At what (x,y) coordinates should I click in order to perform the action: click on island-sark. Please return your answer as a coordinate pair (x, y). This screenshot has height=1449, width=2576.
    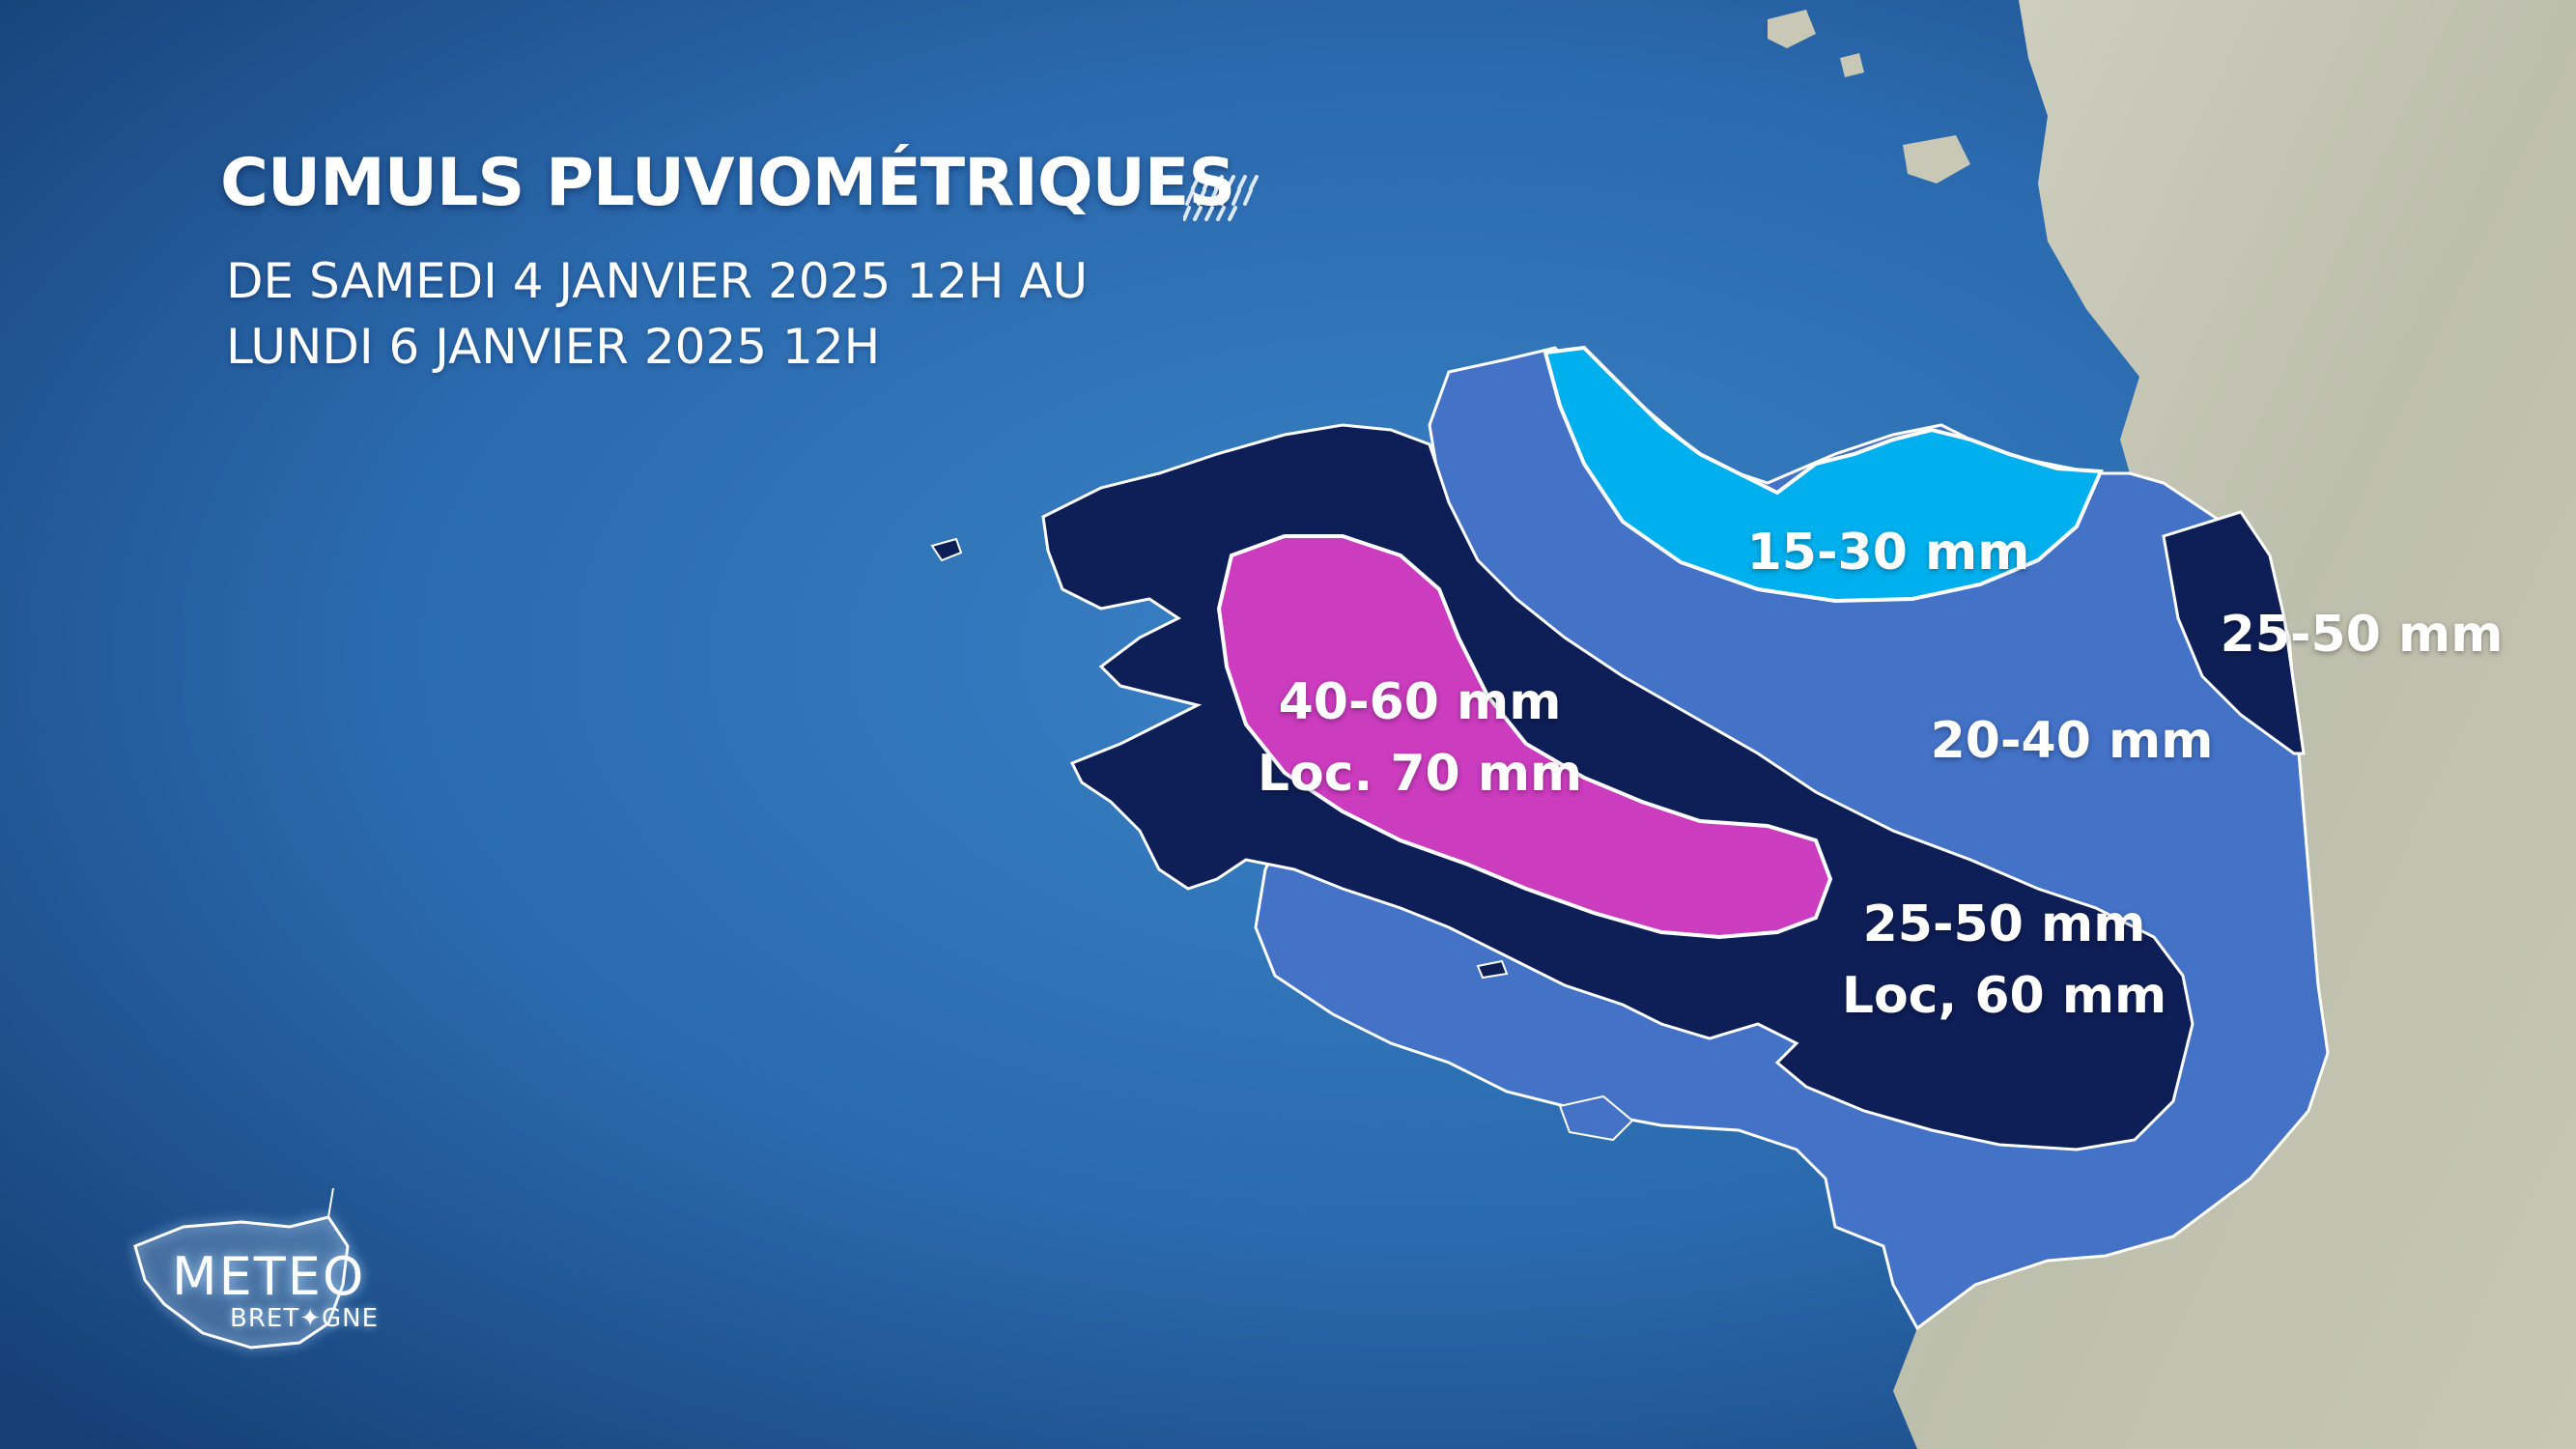
    Looking at the image, I should click on (1852, 65).